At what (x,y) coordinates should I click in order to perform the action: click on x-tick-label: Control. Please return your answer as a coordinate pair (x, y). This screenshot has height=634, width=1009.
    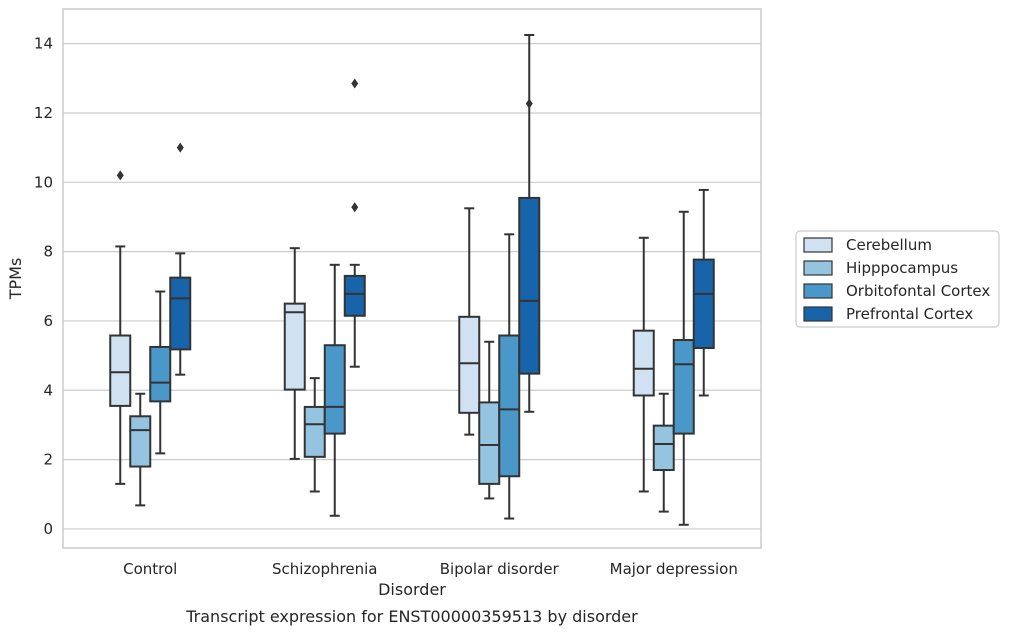
    Looking at the image, I should click on (150, 569).